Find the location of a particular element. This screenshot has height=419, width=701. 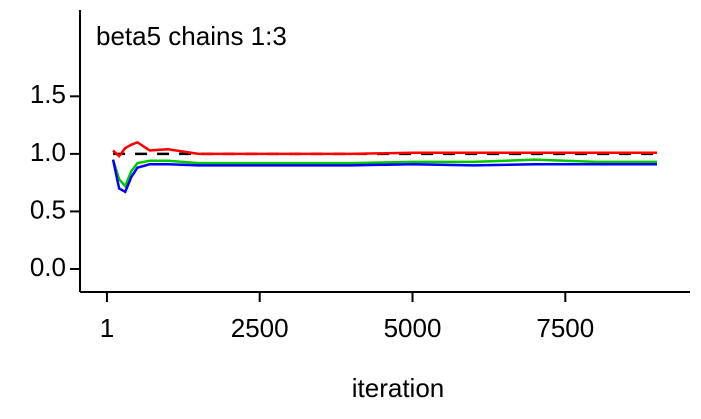

x-tick-label: 1 is located at coordinates (107, 328).